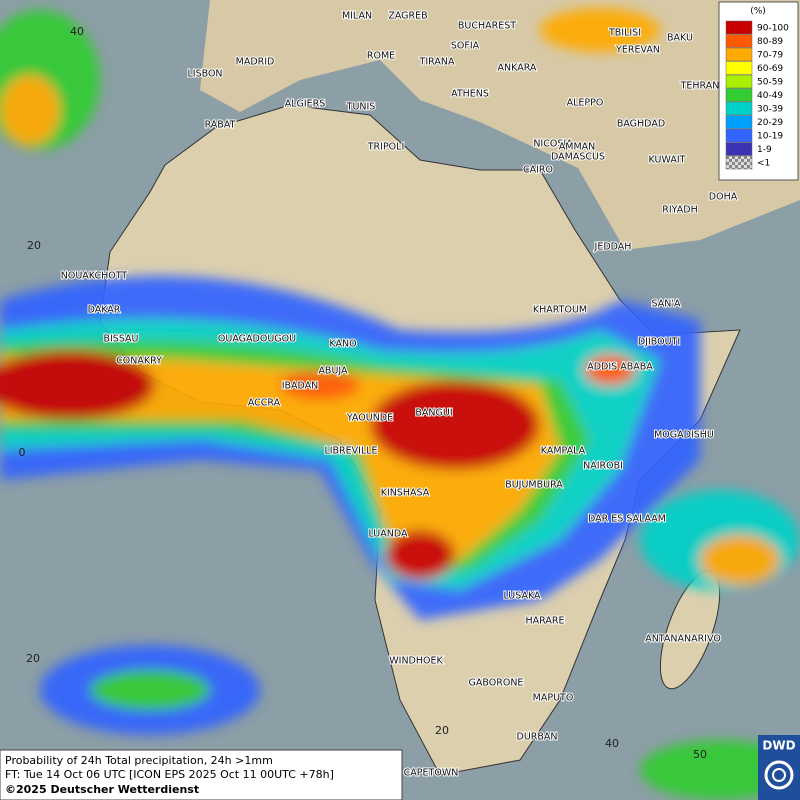 The width and height of the screenshot is (800, 800). Describe the element at coordinates (416, 661) in the screenshot. I see `city-label: WINDHOEK` at that location.